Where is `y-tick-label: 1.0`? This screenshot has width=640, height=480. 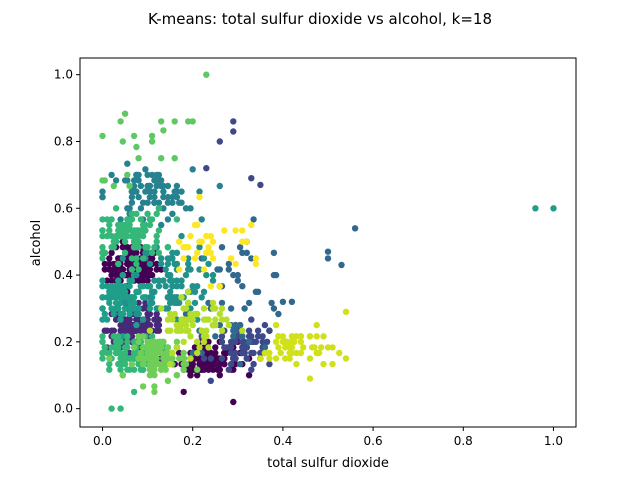 y-tick-label: 1.0 is located at coordinates (63, 75).